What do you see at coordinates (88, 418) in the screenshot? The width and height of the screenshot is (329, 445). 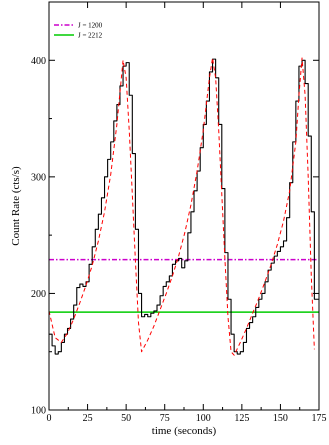 I see `x-tick-label: 25` at bounding box center [88, 418].